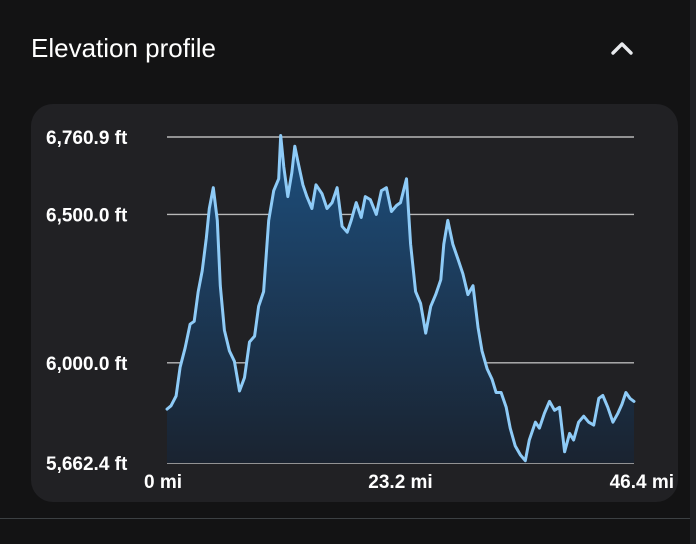 This screenshot has height=544, width=696. I want to click on x-tick-label: 46.4 mi, so click(642, 482).